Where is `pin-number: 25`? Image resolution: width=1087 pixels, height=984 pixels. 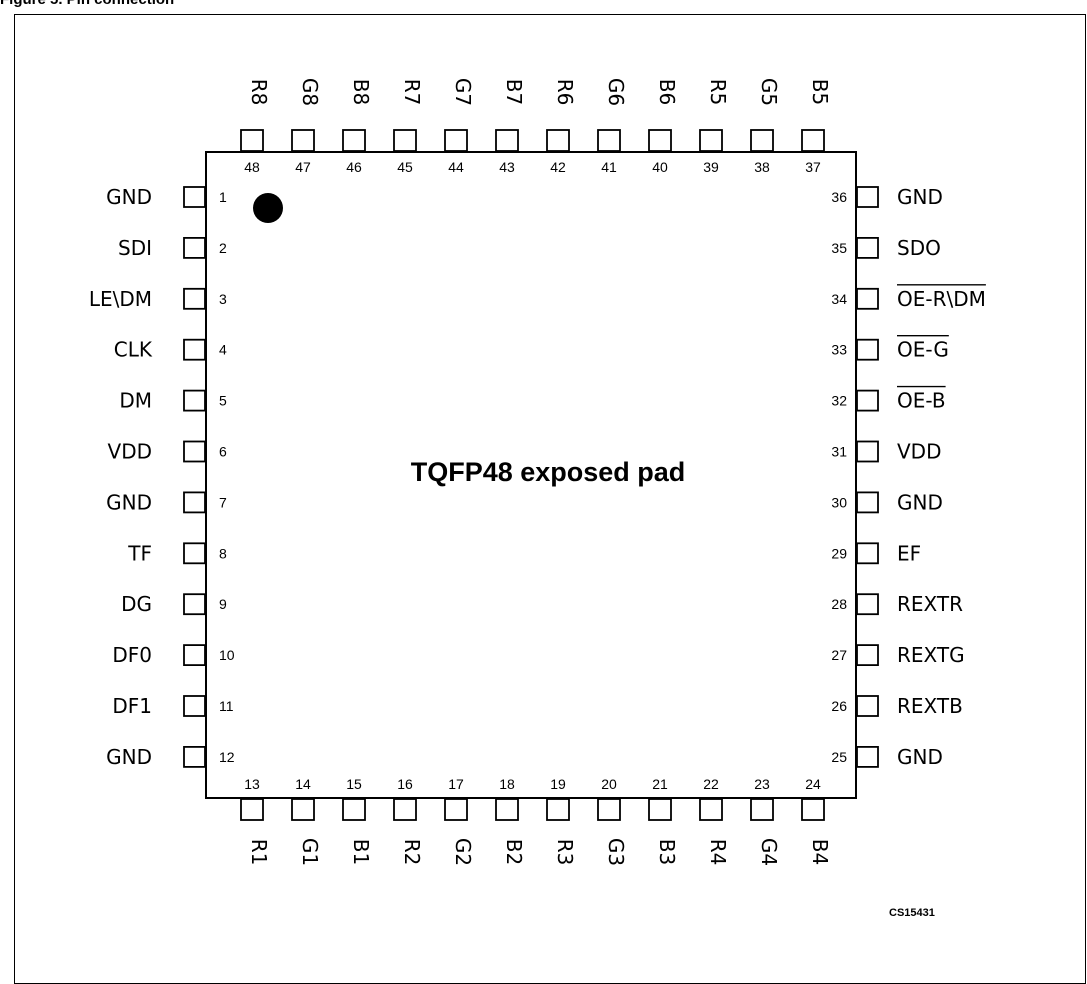
pin-number: 25 is located at coordinates (839, 757).